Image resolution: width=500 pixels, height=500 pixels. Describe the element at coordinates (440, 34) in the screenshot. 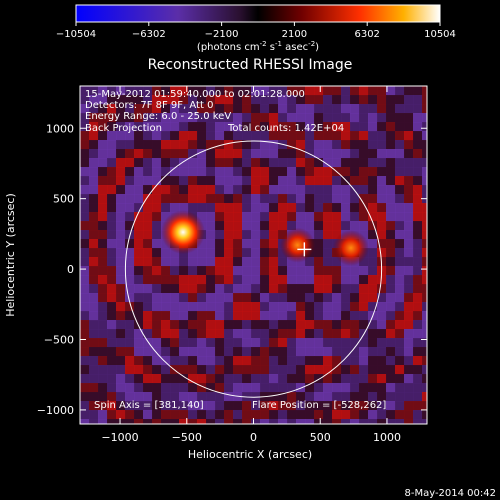

I see `colorbar-tick-label: 10504` at that location.